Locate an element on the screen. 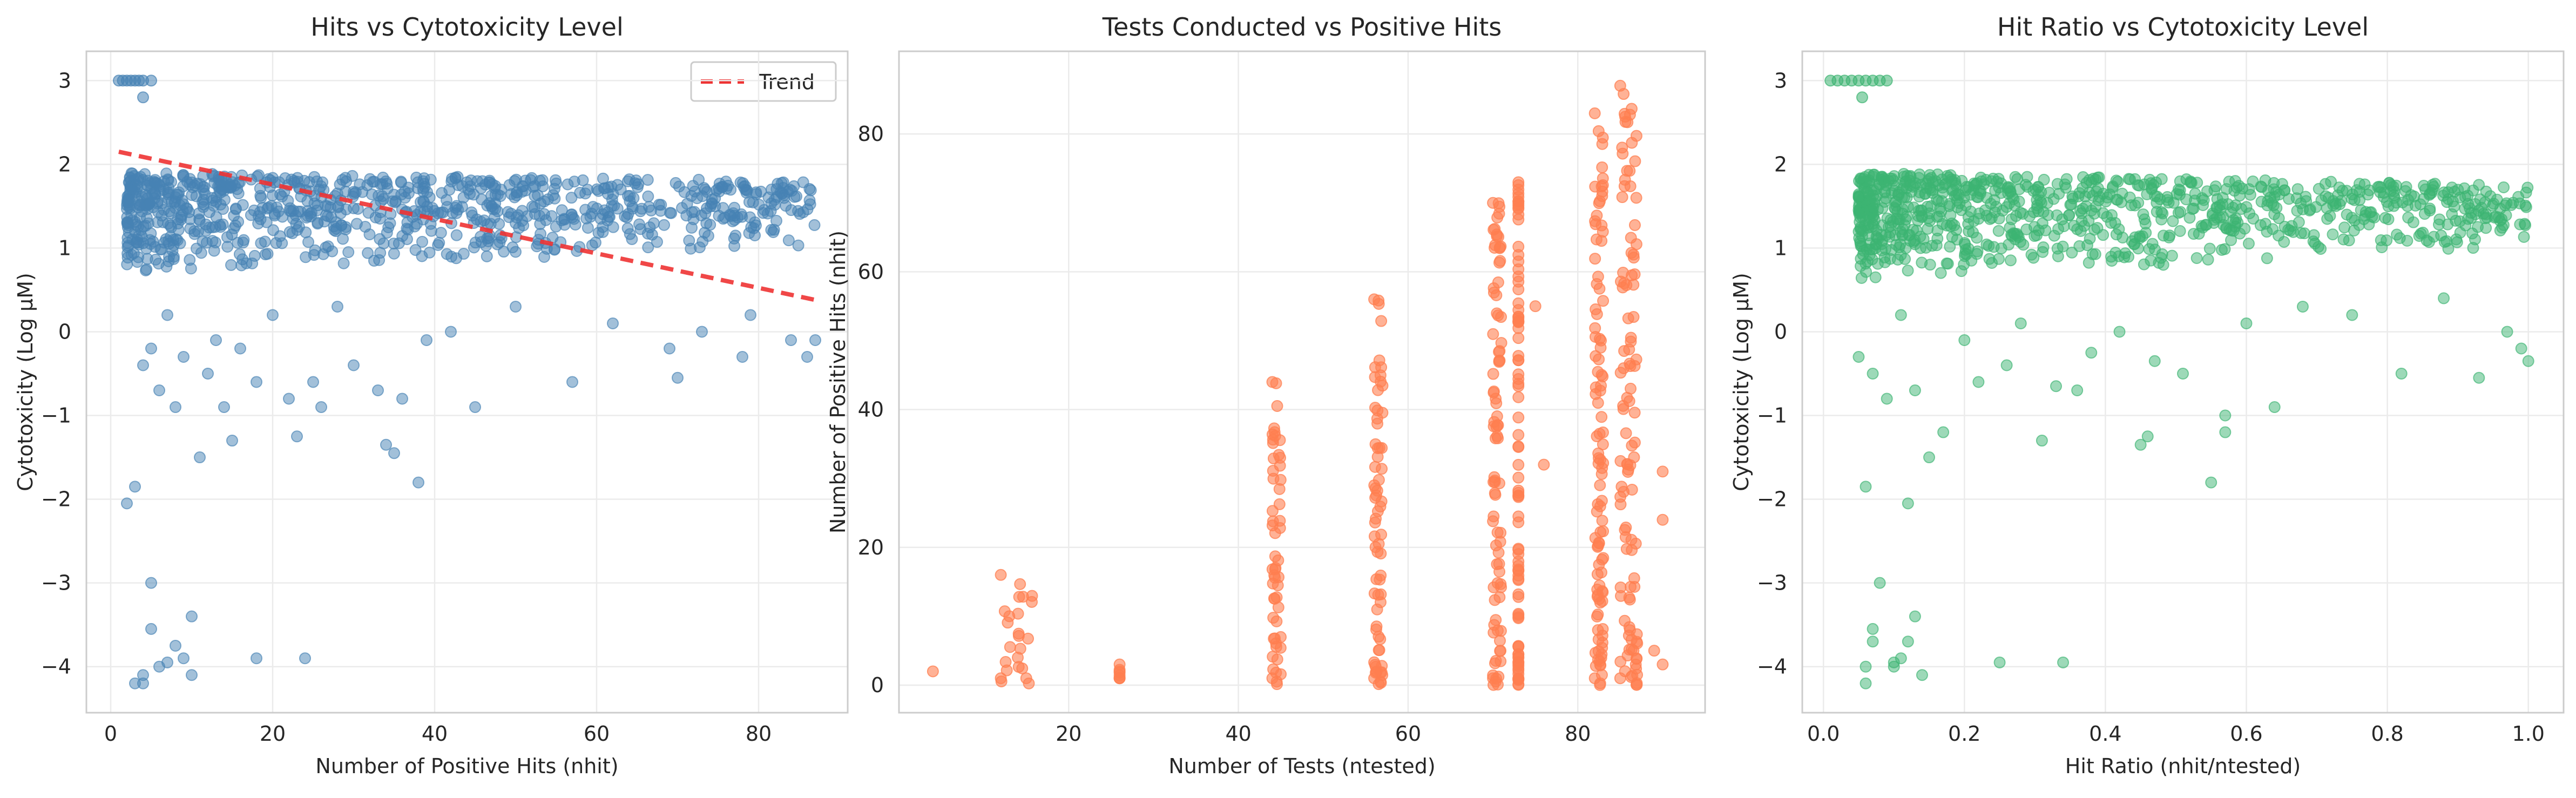 The width and height of the screenshot is (2576, 798). y-tick-label: 40 is located at coordinates (871, 410).